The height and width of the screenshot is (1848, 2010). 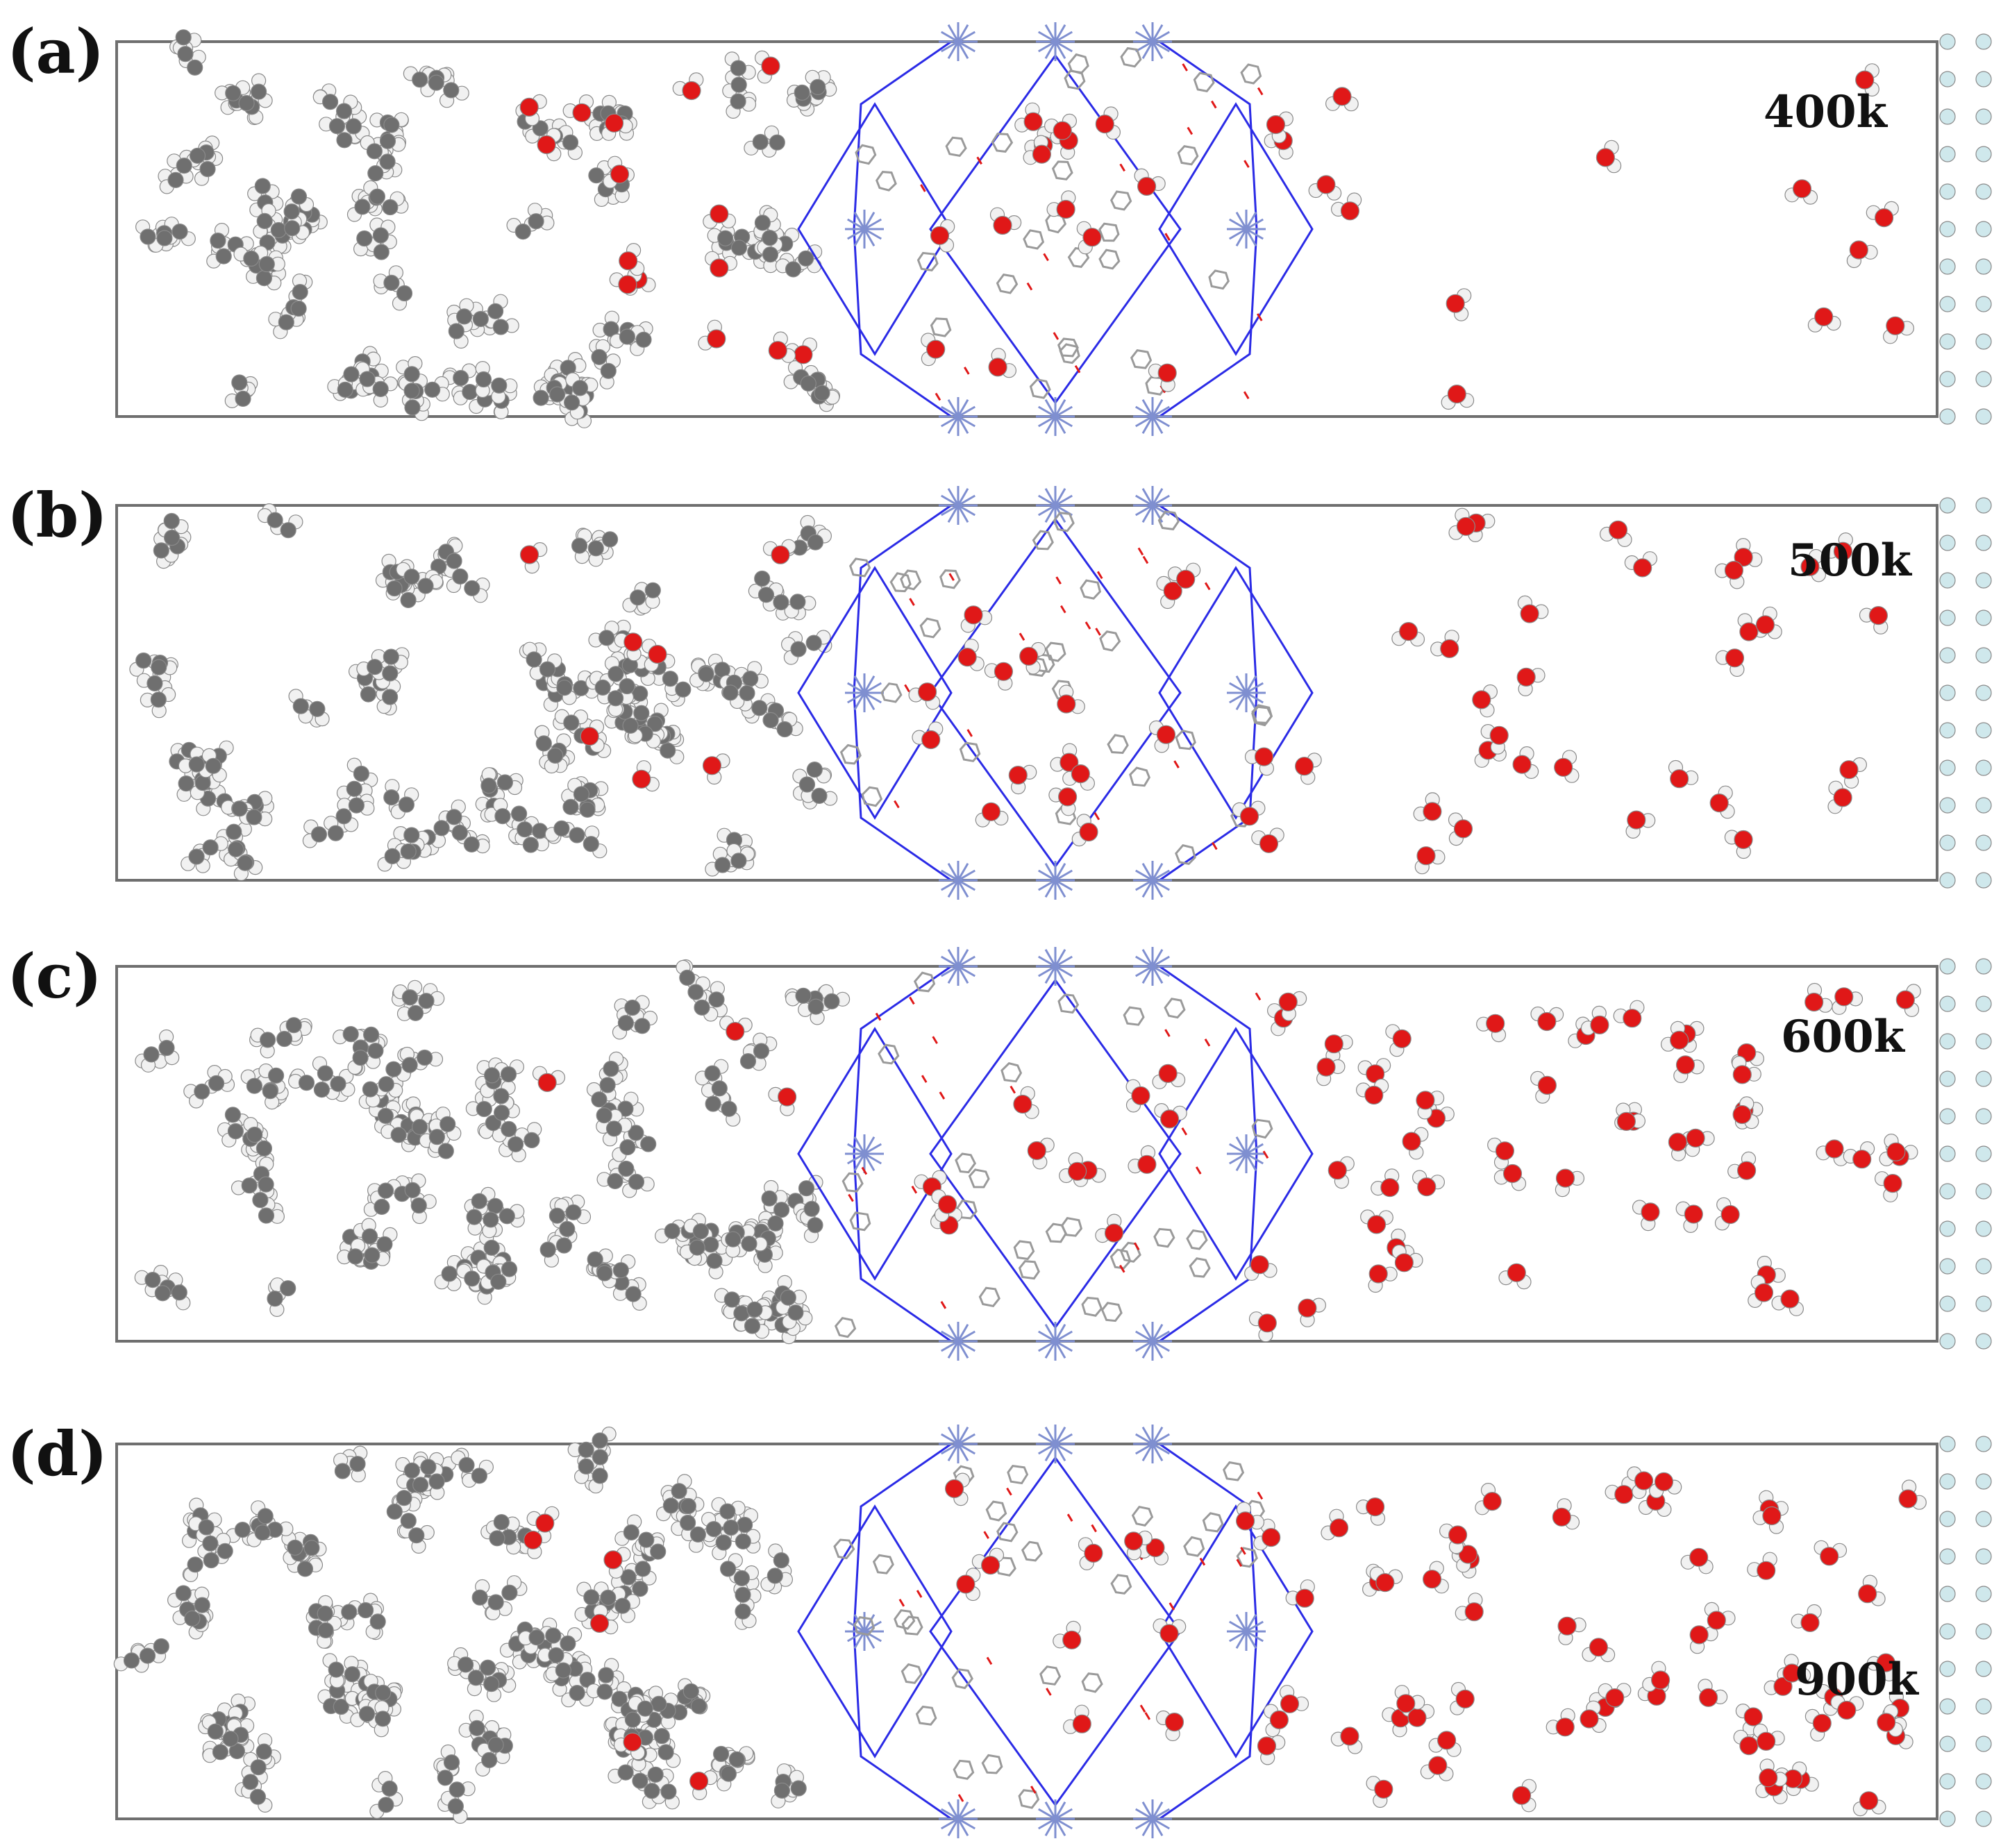 What do you see at coordinates (875, 229) in the screenshot?
I see `framework-cage` at bounding box center [875, 229].